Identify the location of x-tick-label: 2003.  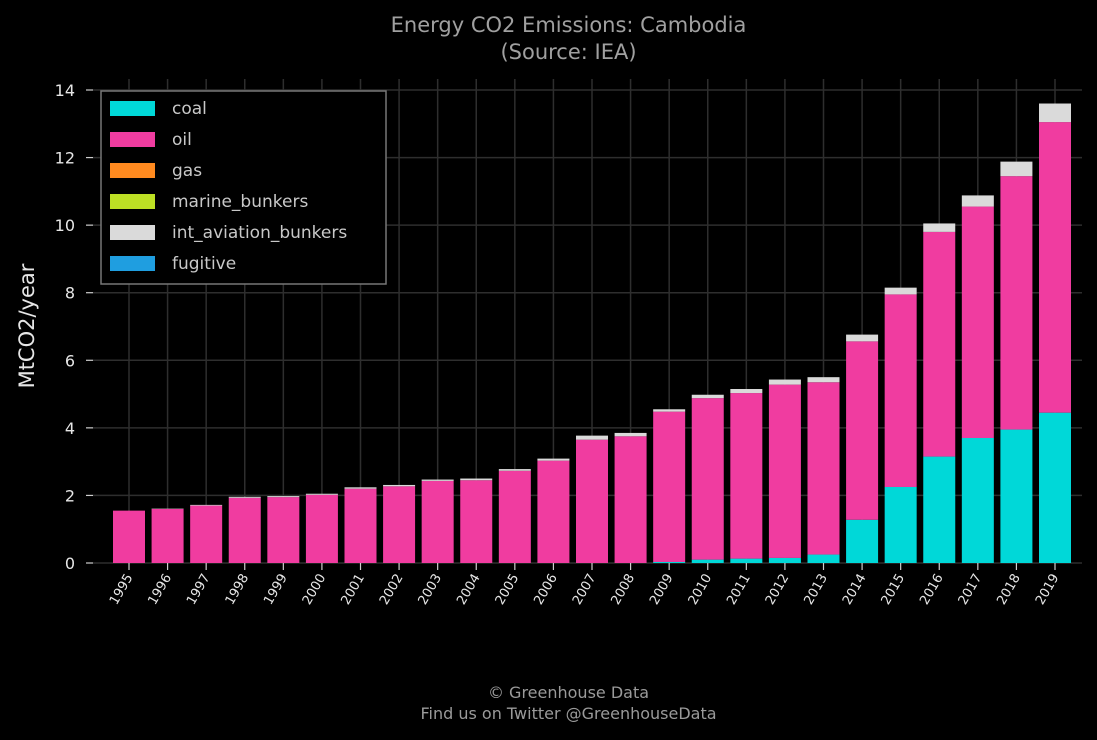
(431, 590).